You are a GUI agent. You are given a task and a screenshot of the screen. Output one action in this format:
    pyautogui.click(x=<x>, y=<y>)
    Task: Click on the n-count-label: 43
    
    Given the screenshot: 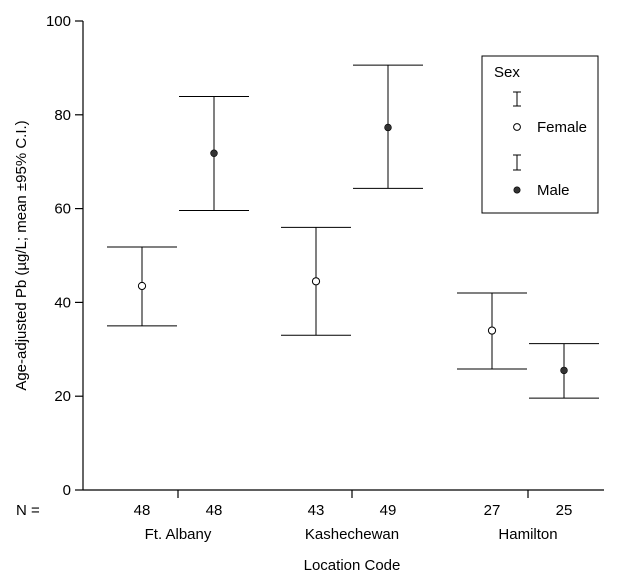 What is the action you would take?
    pyautogui.click(x=316, y=510)
    